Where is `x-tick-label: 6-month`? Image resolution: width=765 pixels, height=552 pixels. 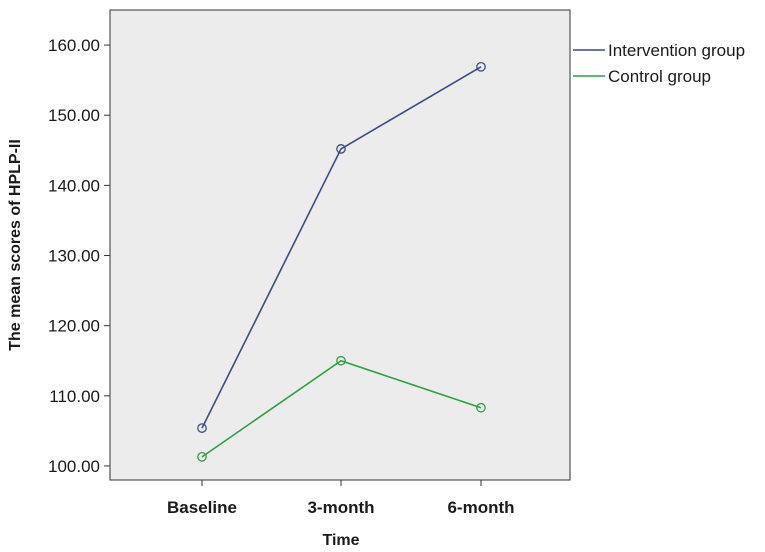 x-tick-label: 6-month is located at coordinates (480, 507).